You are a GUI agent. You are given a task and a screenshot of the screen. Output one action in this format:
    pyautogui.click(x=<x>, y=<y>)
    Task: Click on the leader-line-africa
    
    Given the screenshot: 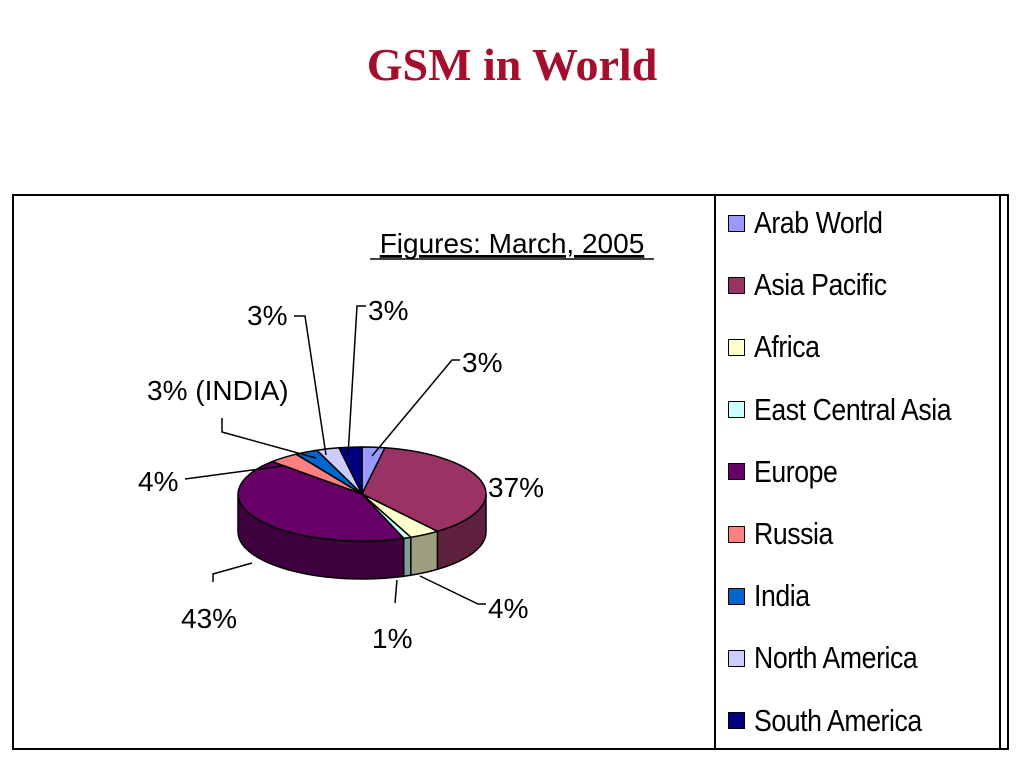 What is the action you would take?
    pyautogui.click(x=452, y=590)
    